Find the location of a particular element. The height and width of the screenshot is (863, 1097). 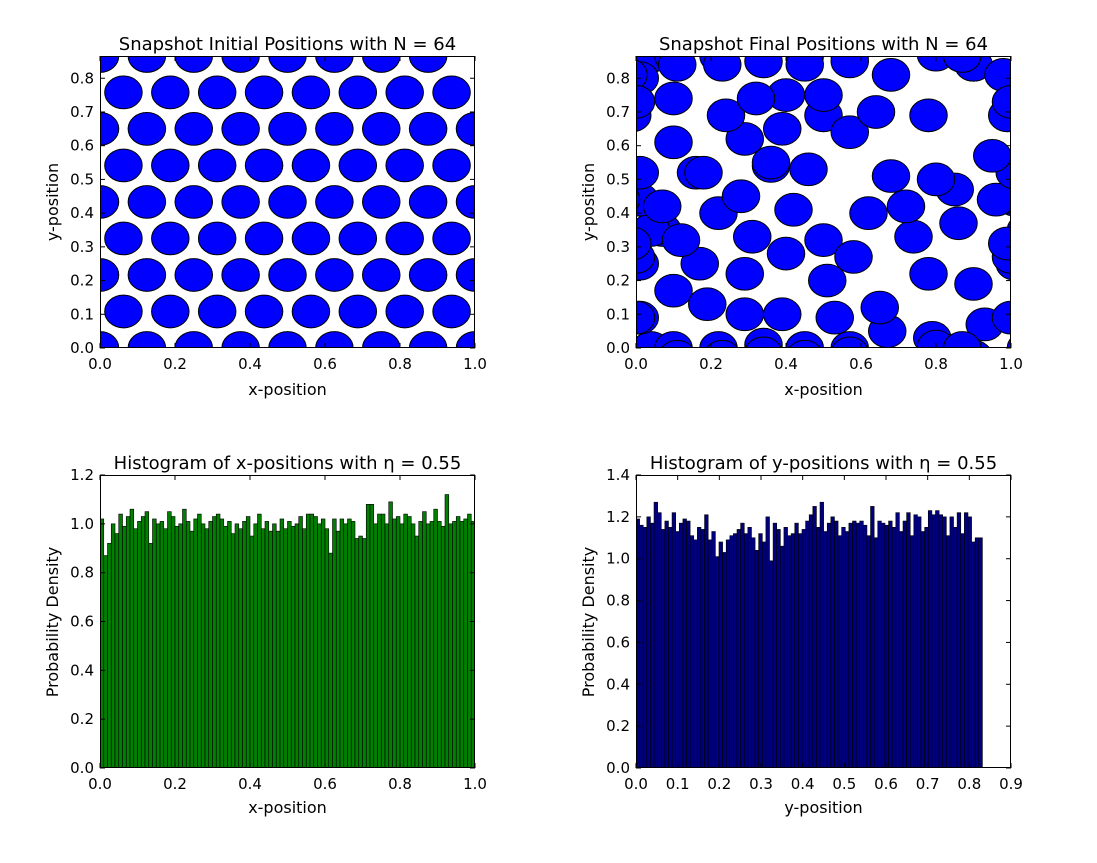

y-tick-label: 0.3 is located at coordinates (82, 247).